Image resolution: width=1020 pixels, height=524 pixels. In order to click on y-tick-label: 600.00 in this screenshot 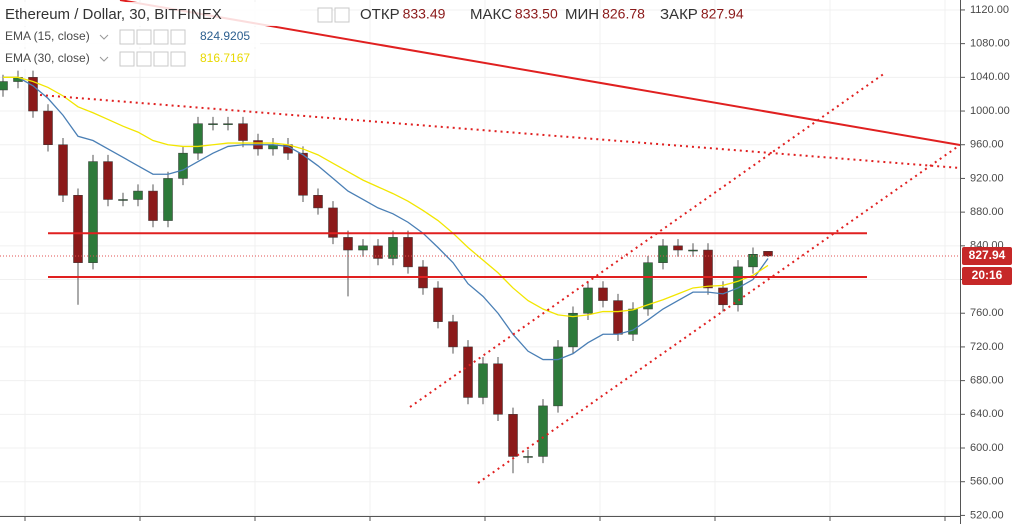, I will do `click(987, 448)`.